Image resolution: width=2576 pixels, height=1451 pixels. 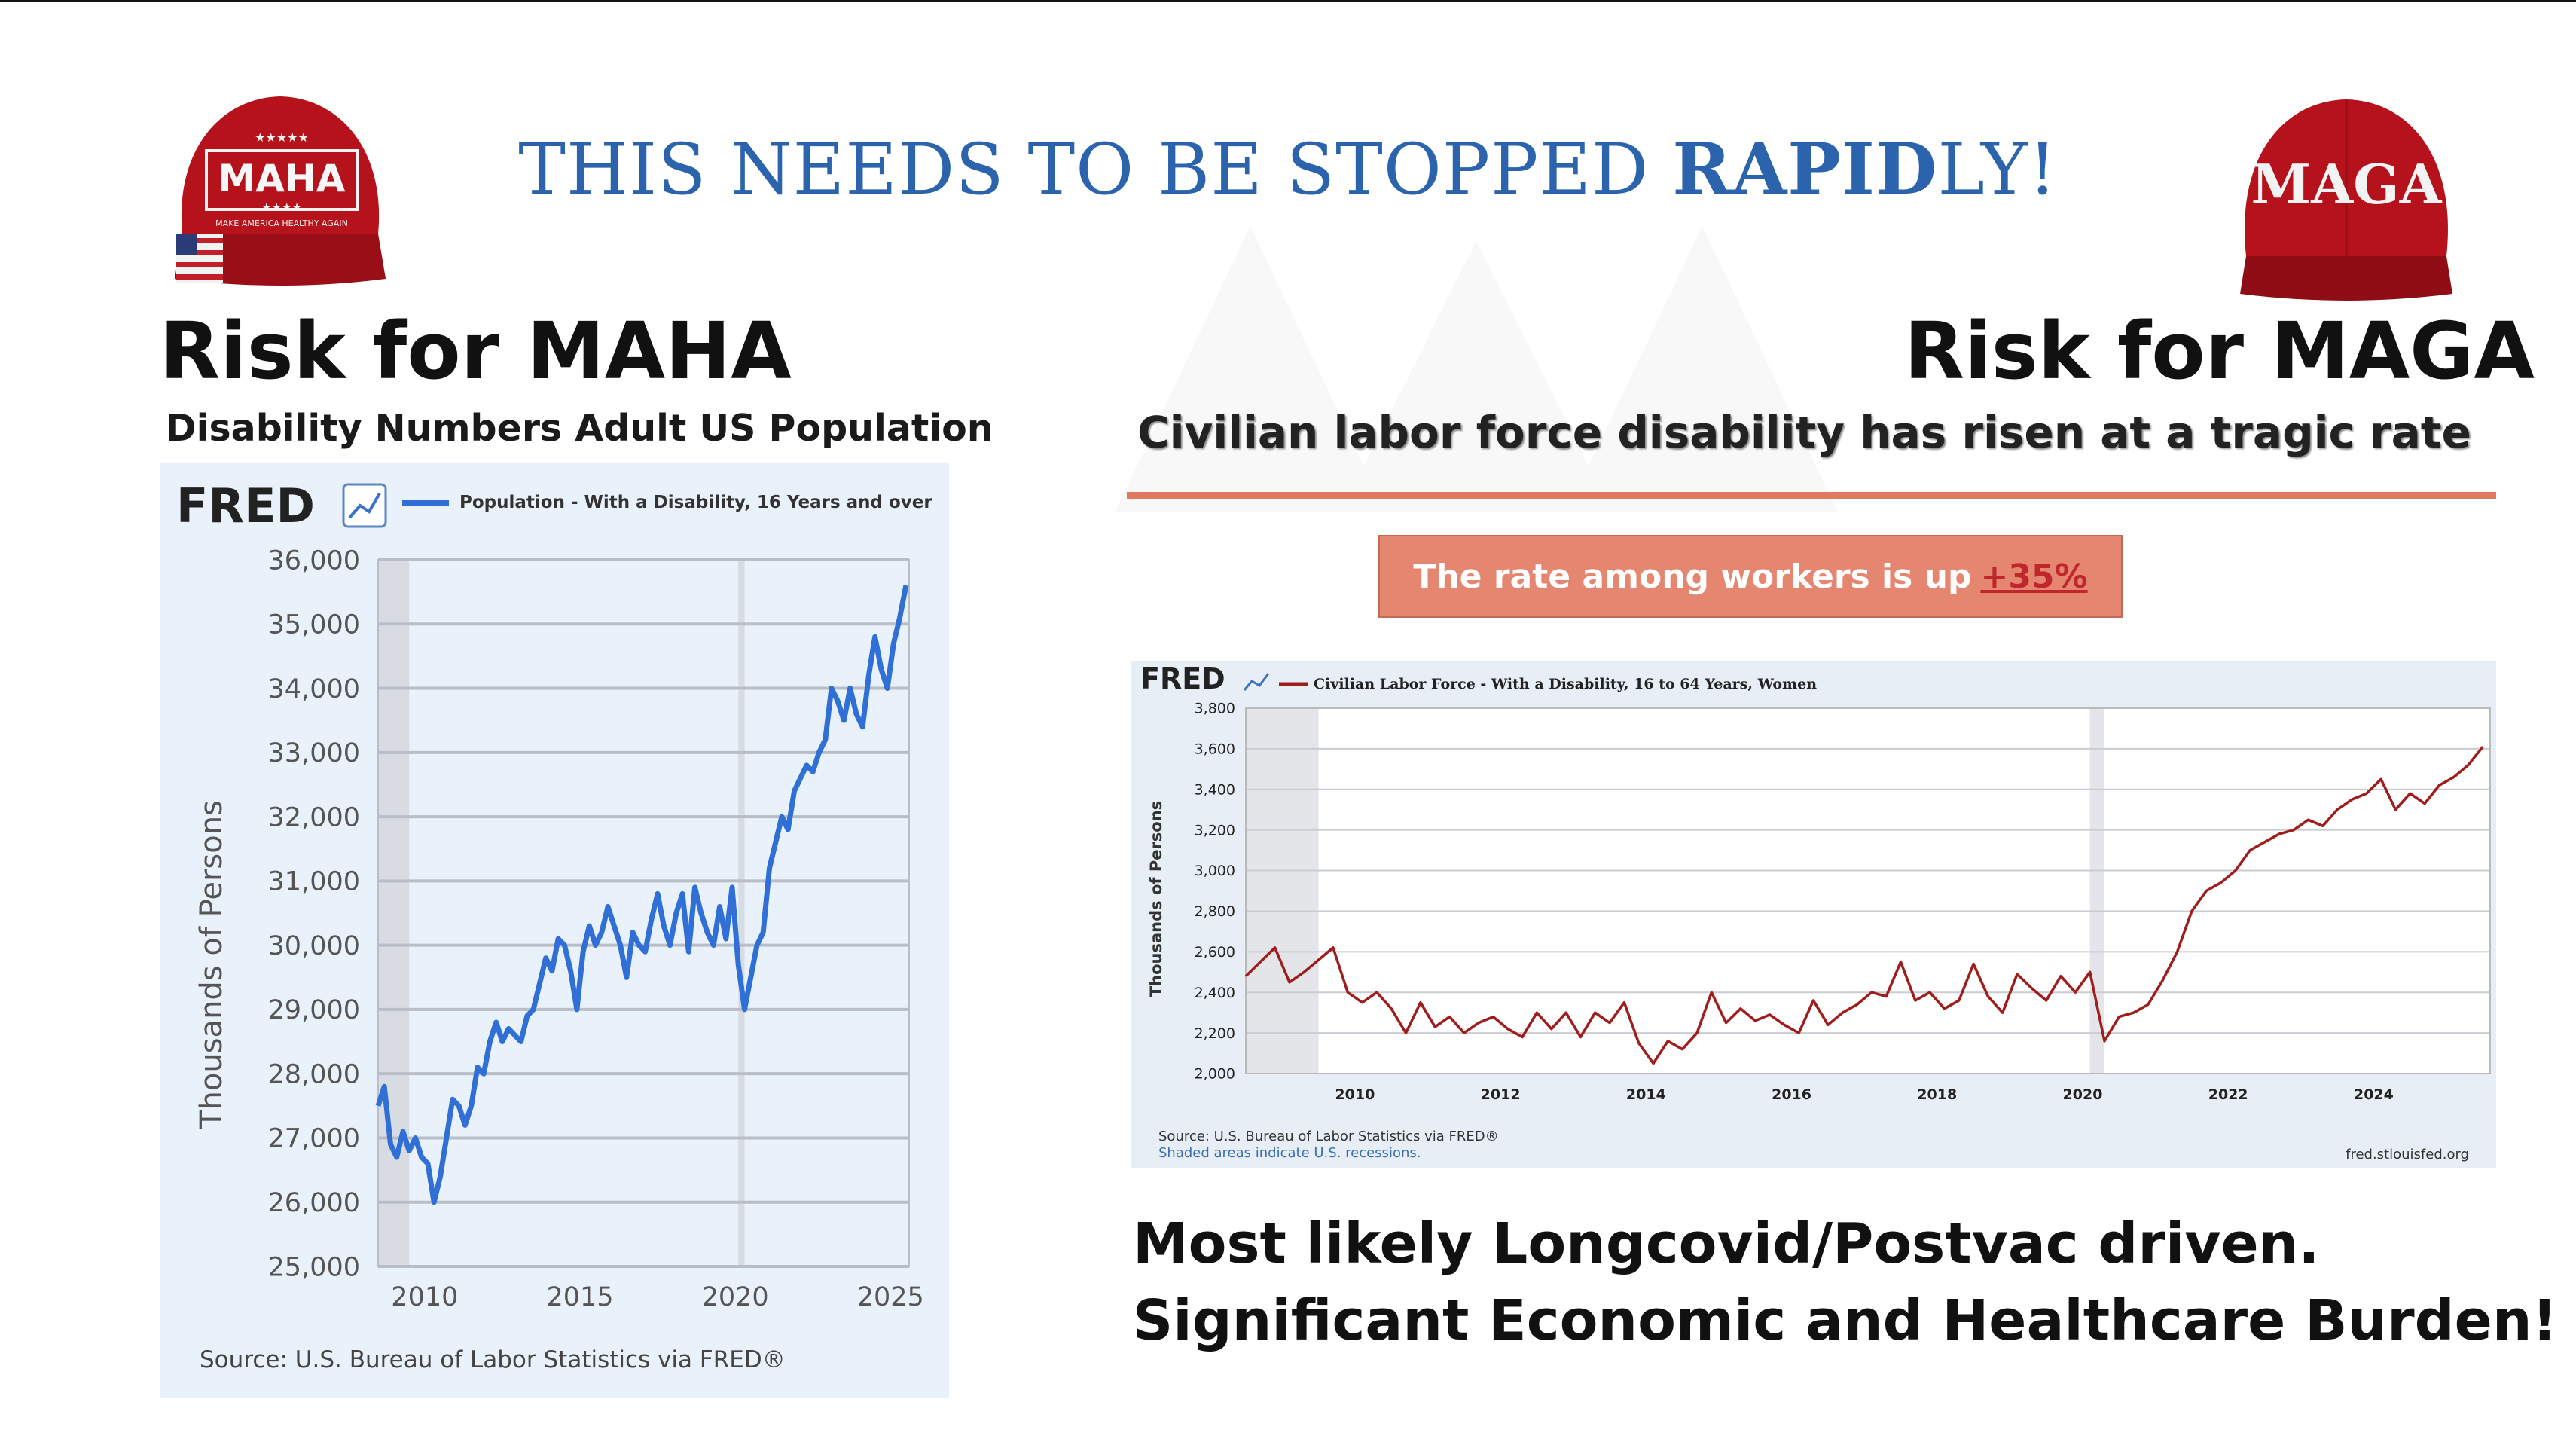 What do you see at coordinates (1646, 1094) in the screenshot?
I see `x-tick-label: 2014` at bounding box center [1646, 1094].